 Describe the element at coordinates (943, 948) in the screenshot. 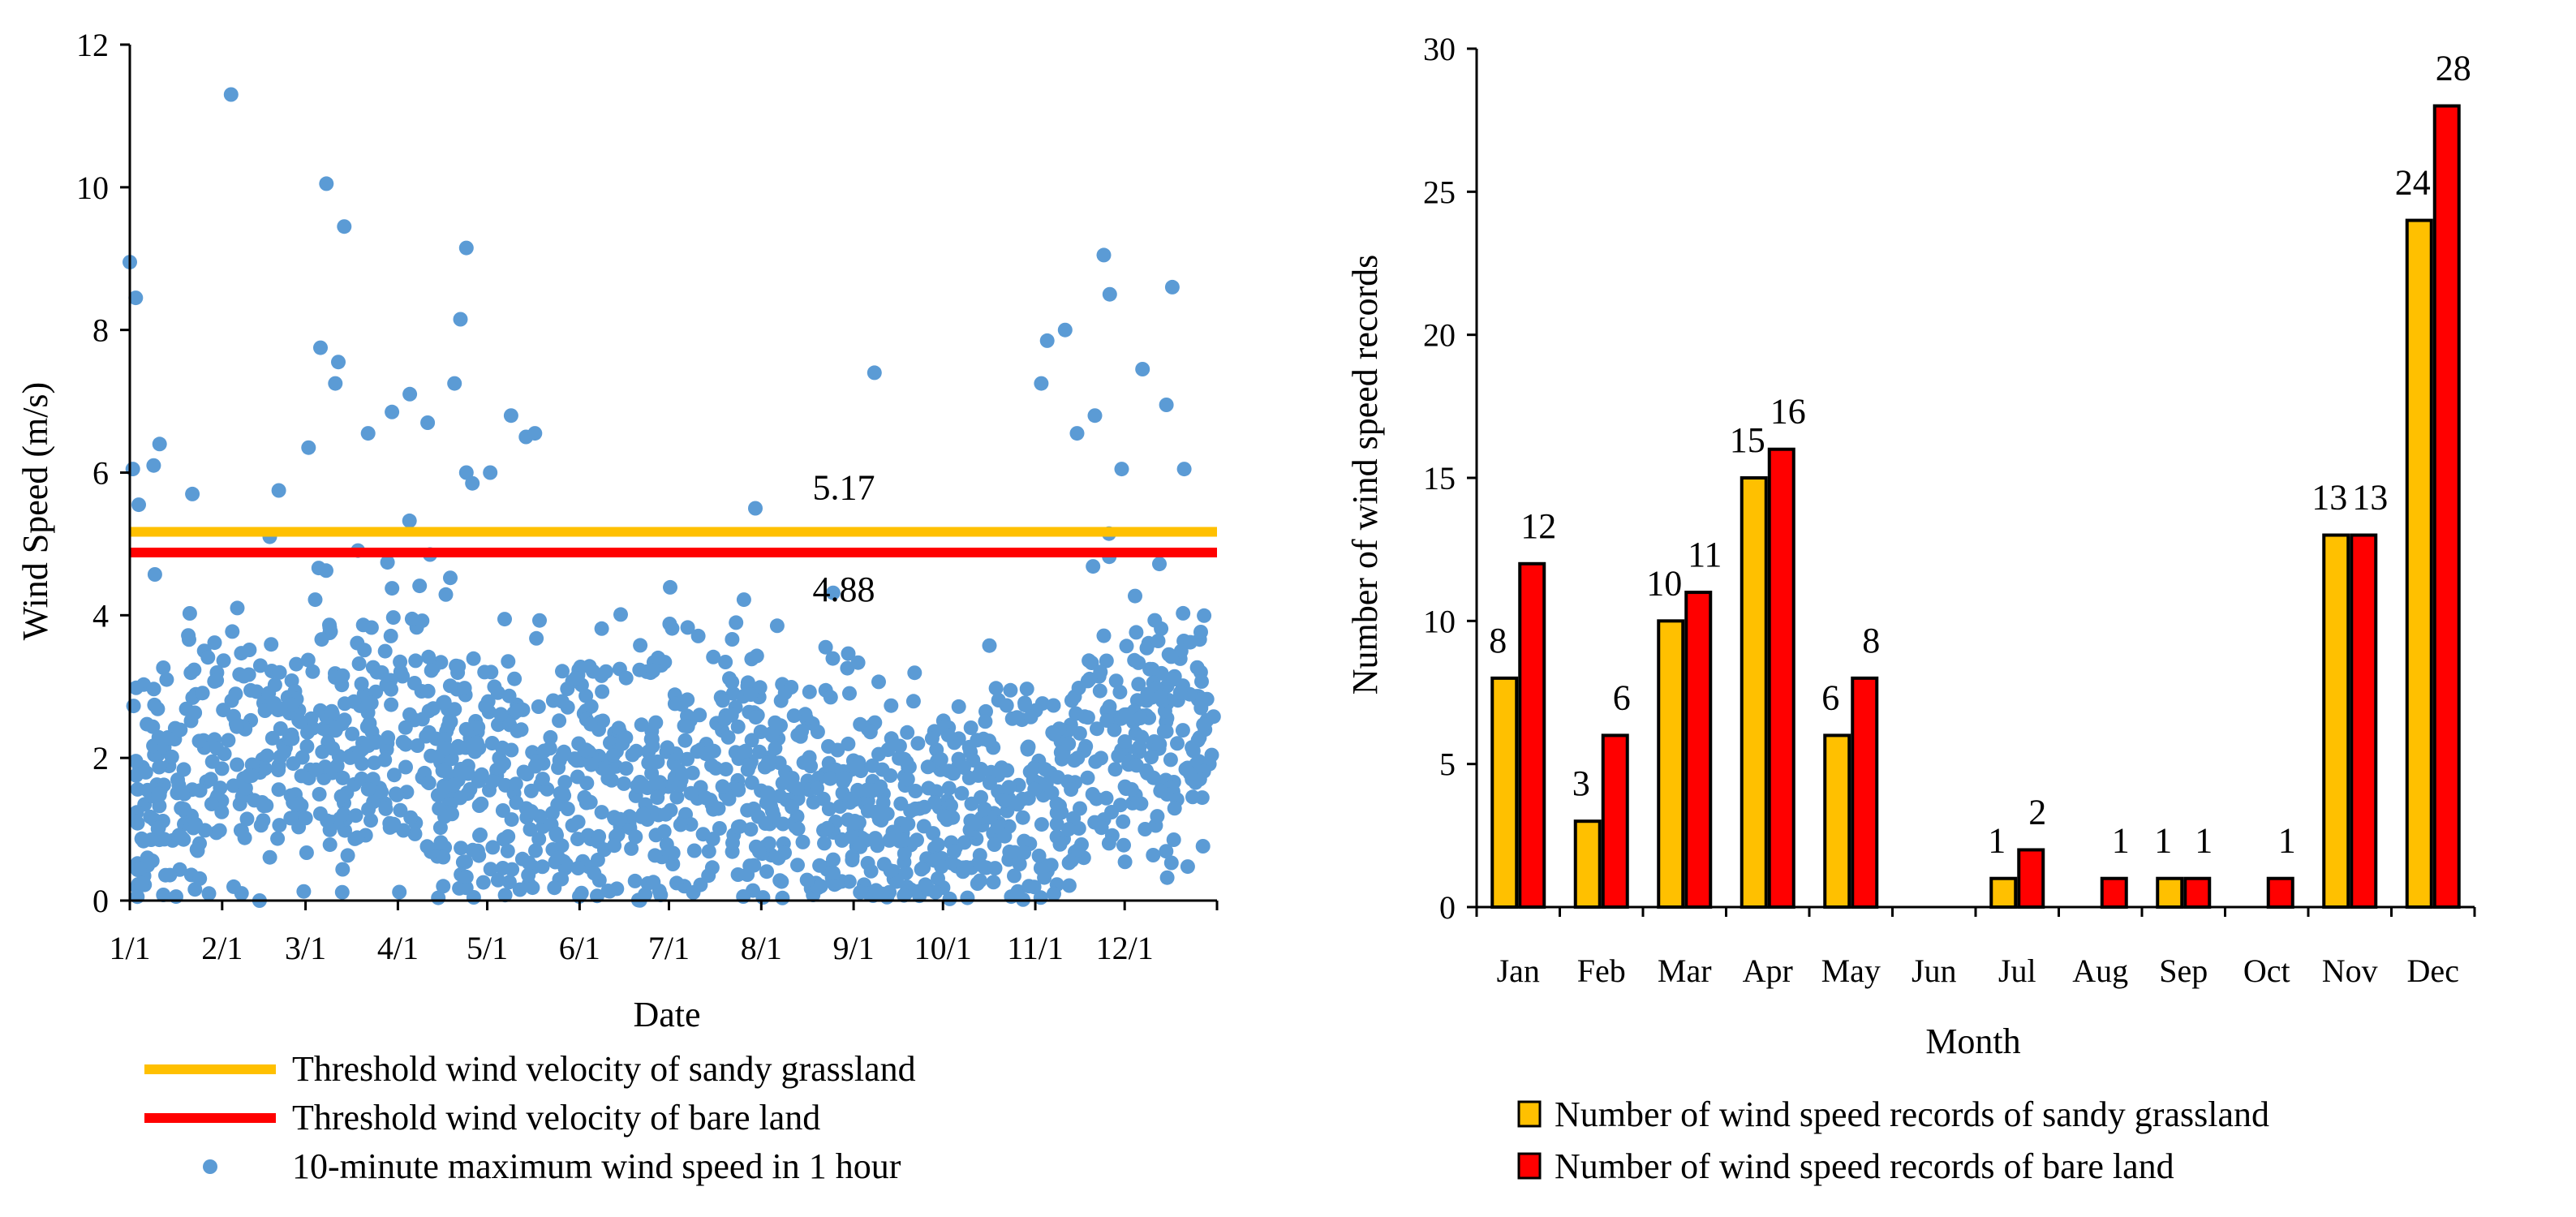

I see `scatter-x-tick-label: 10/1` at that location.